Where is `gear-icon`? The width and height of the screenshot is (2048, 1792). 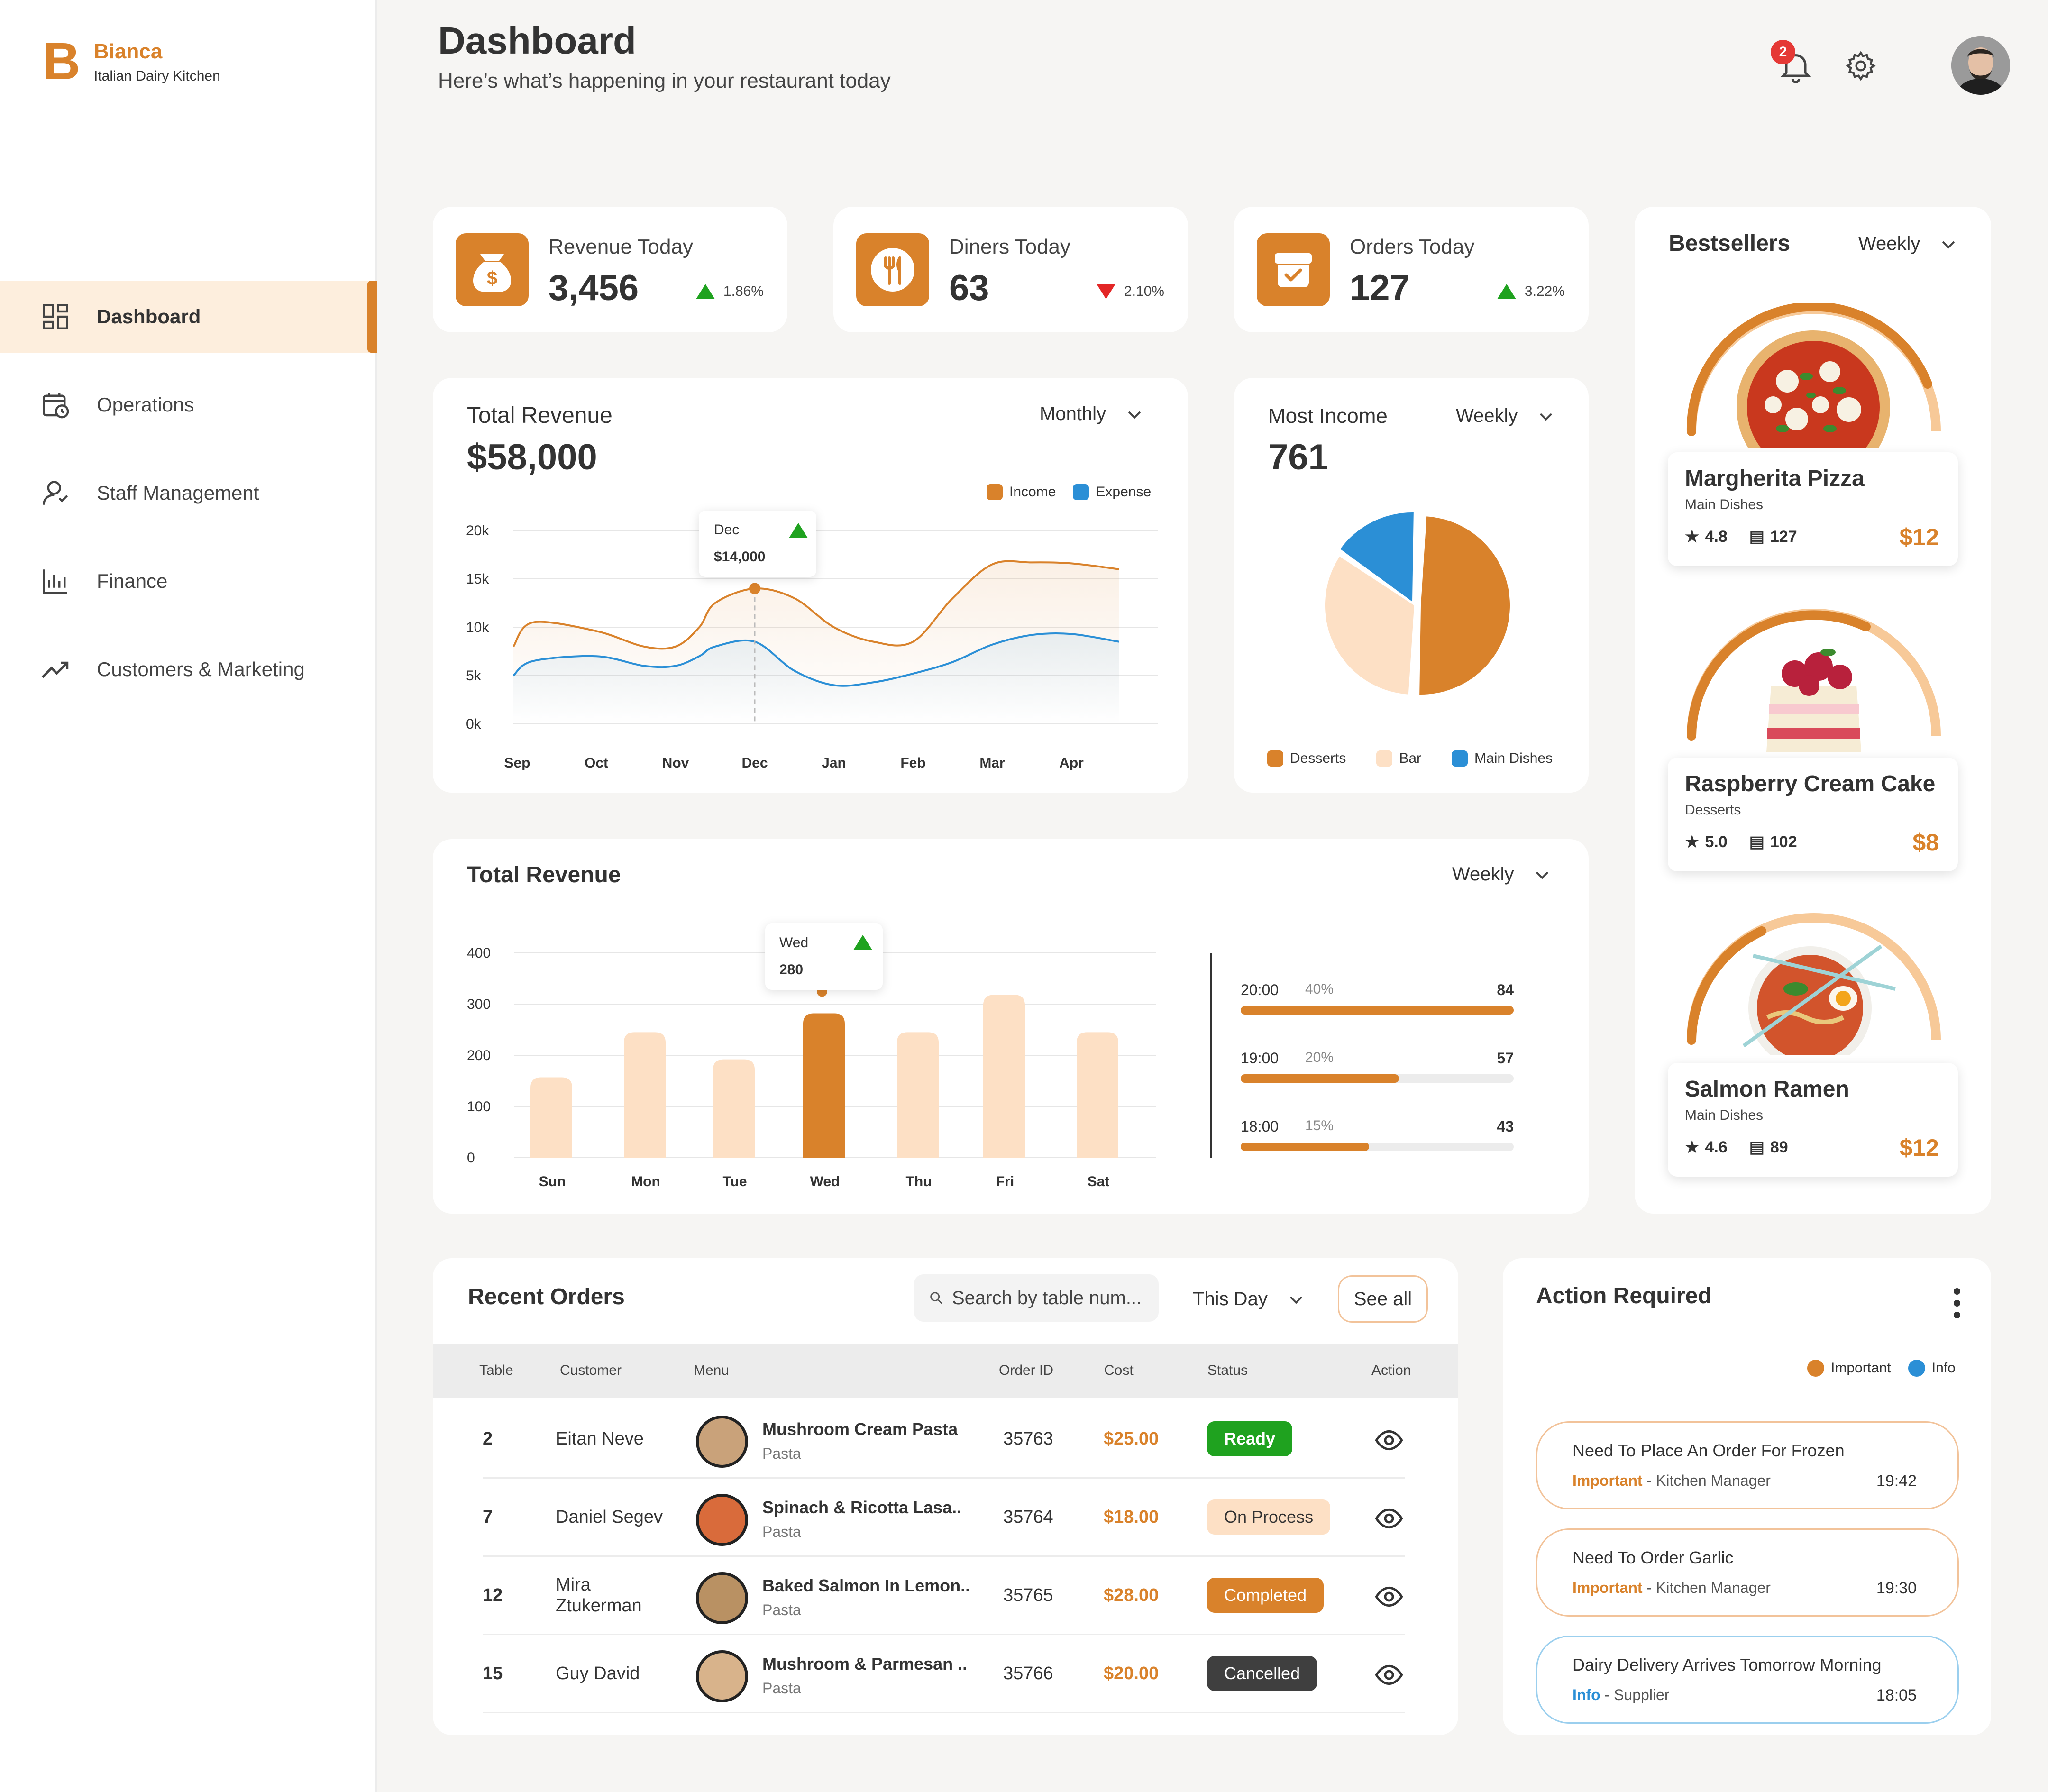 gear-icon is located at coordinates (1860, 65).